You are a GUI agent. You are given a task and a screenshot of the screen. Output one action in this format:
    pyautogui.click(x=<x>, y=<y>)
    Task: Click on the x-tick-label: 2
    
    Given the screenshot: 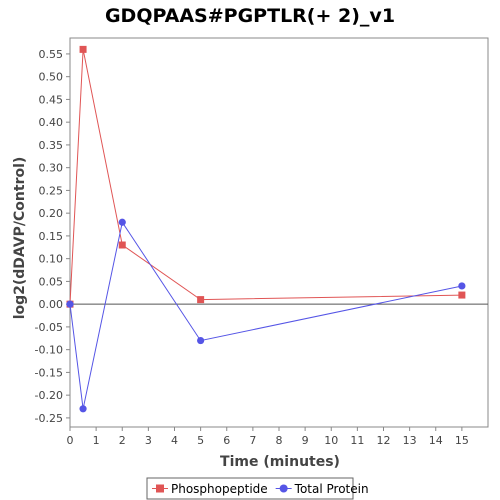 What is the action you would take?
    pyautogui.click(x=122, y=440)
    